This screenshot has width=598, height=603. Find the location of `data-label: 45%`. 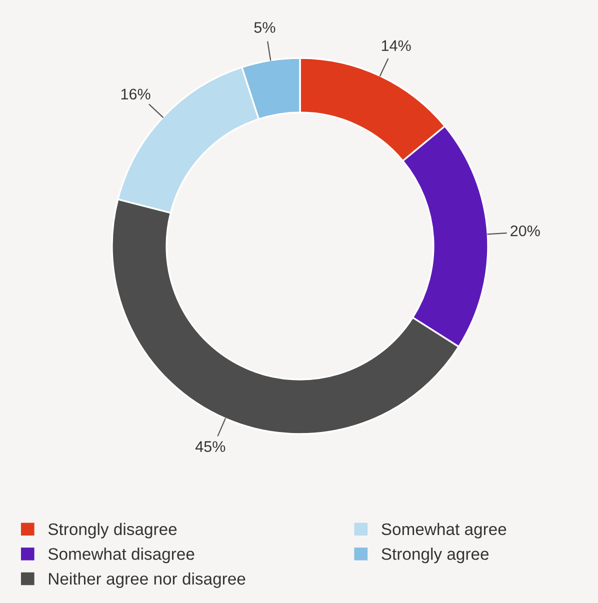

data-label: 45% is located at coordinates (210, 446).